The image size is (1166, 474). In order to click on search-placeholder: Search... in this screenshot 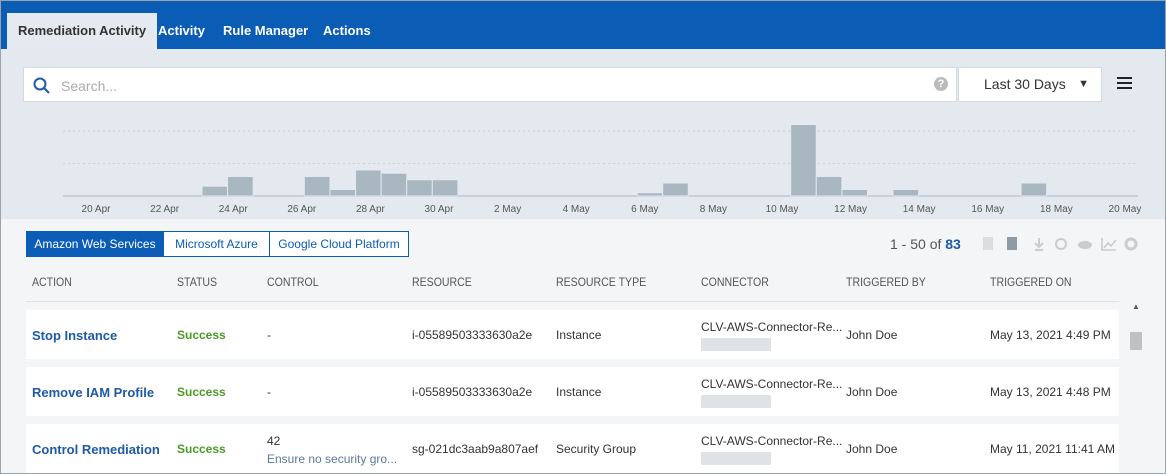, I will do `click(89, 86)`.